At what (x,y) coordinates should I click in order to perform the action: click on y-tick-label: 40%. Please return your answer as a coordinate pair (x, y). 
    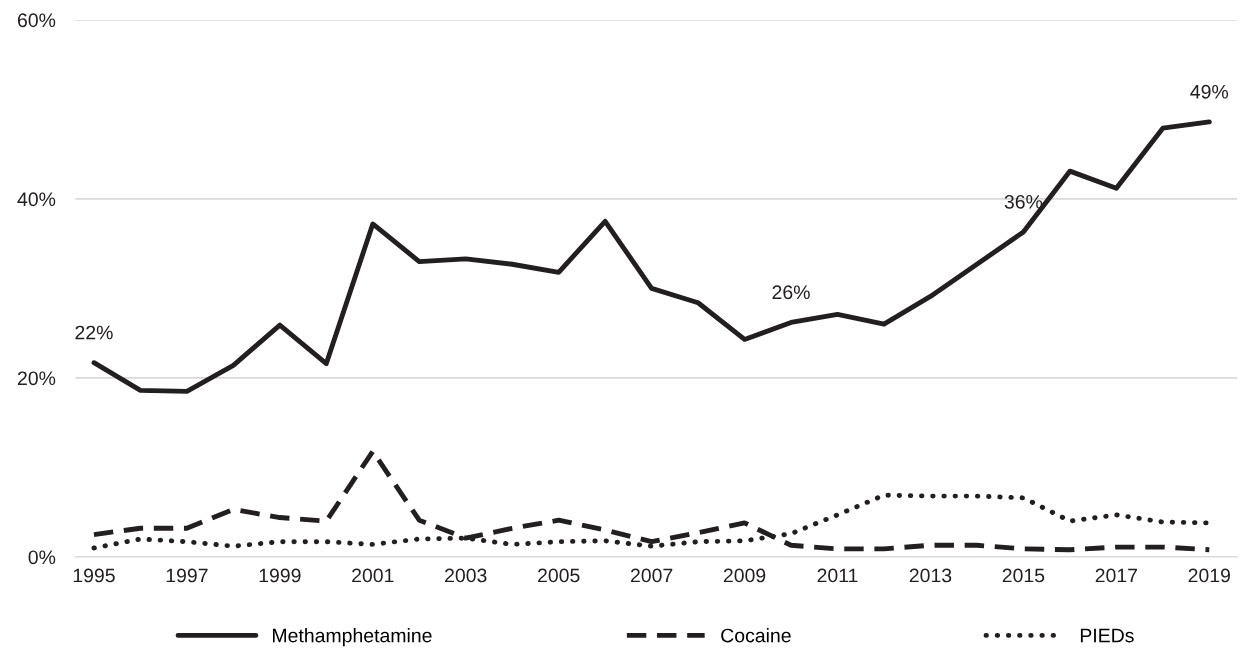
    Looking at the image, I should click on (36, 199).